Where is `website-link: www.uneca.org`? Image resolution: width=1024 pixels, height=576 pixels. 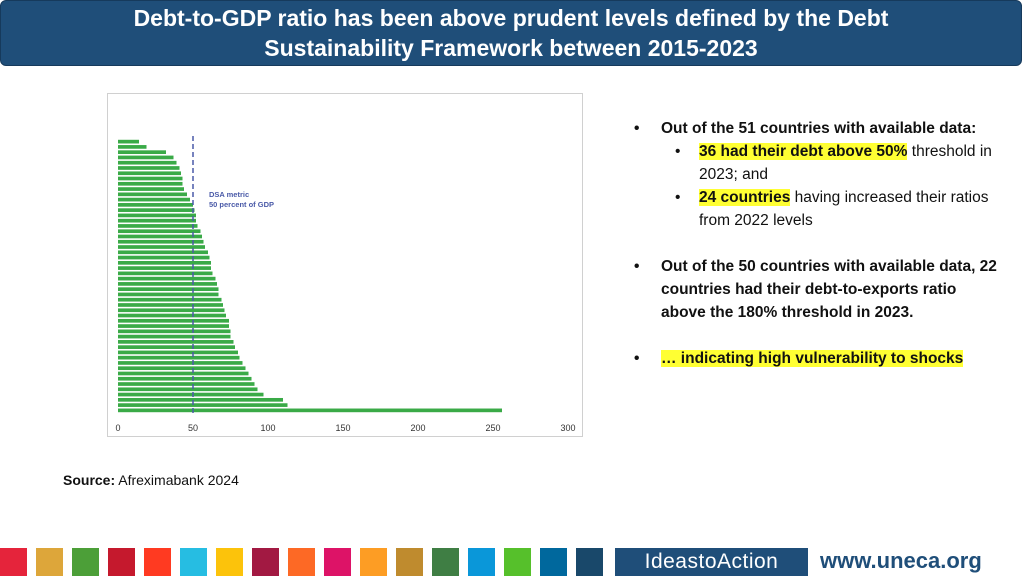 website-link: www.uneca.org is located at coordinates (901, 560).